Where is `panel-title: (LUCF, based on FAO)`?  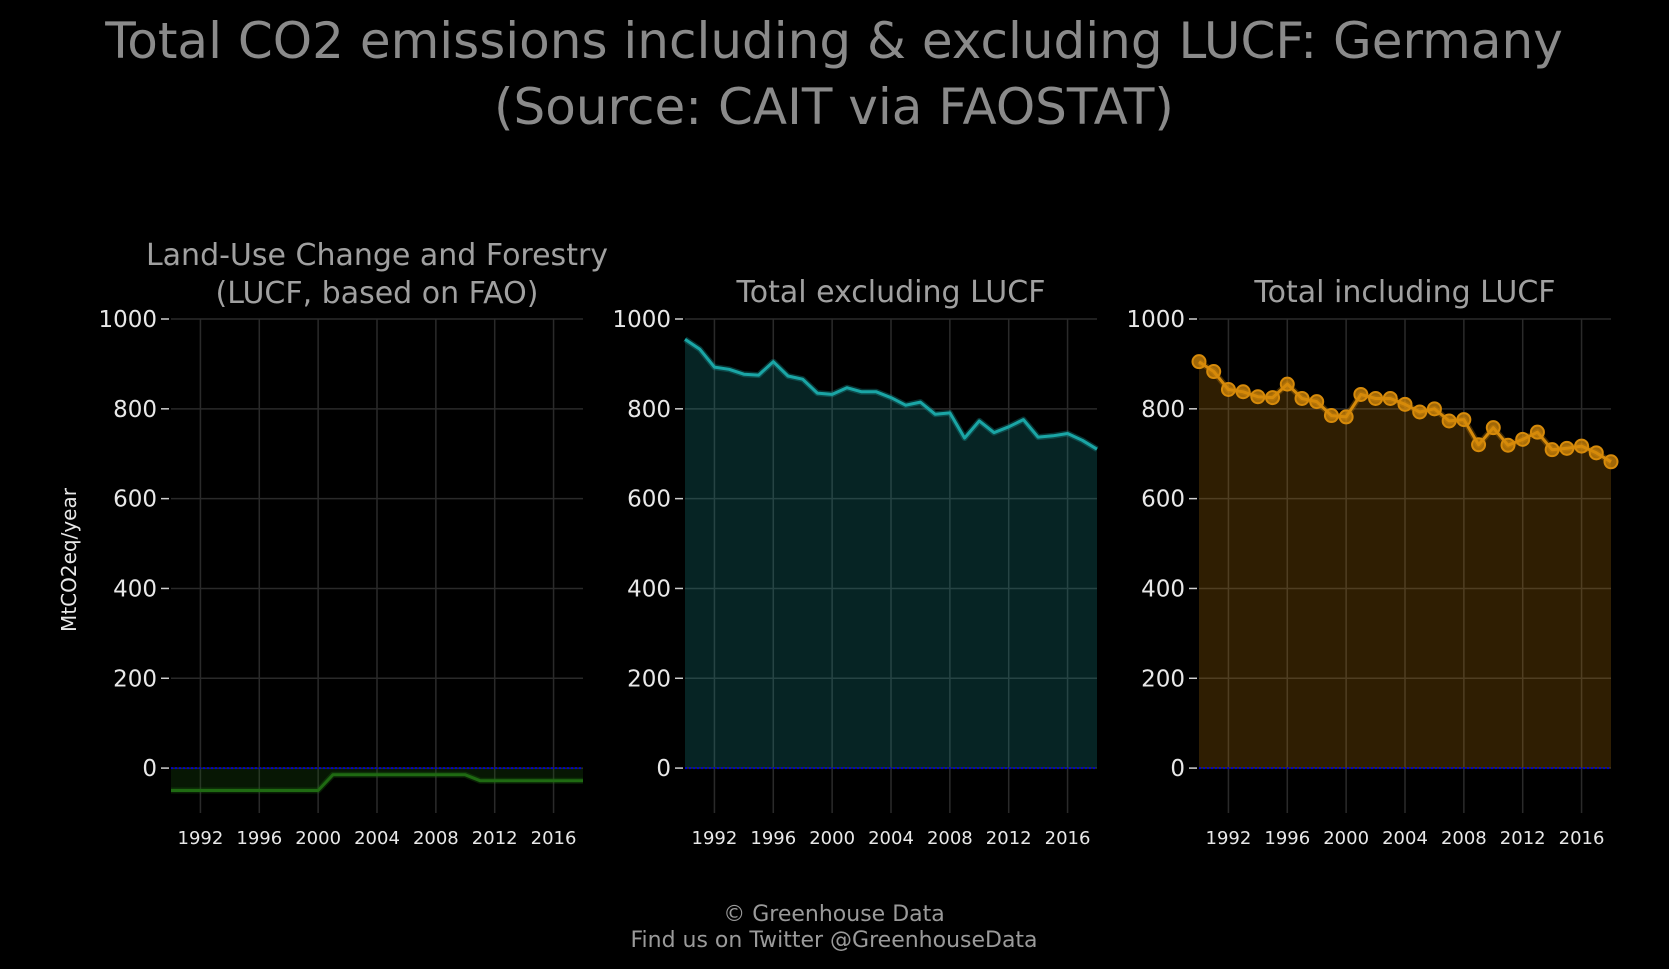
panel-title: (LUCF, based on FAO) is located at coordinates (377, 293).